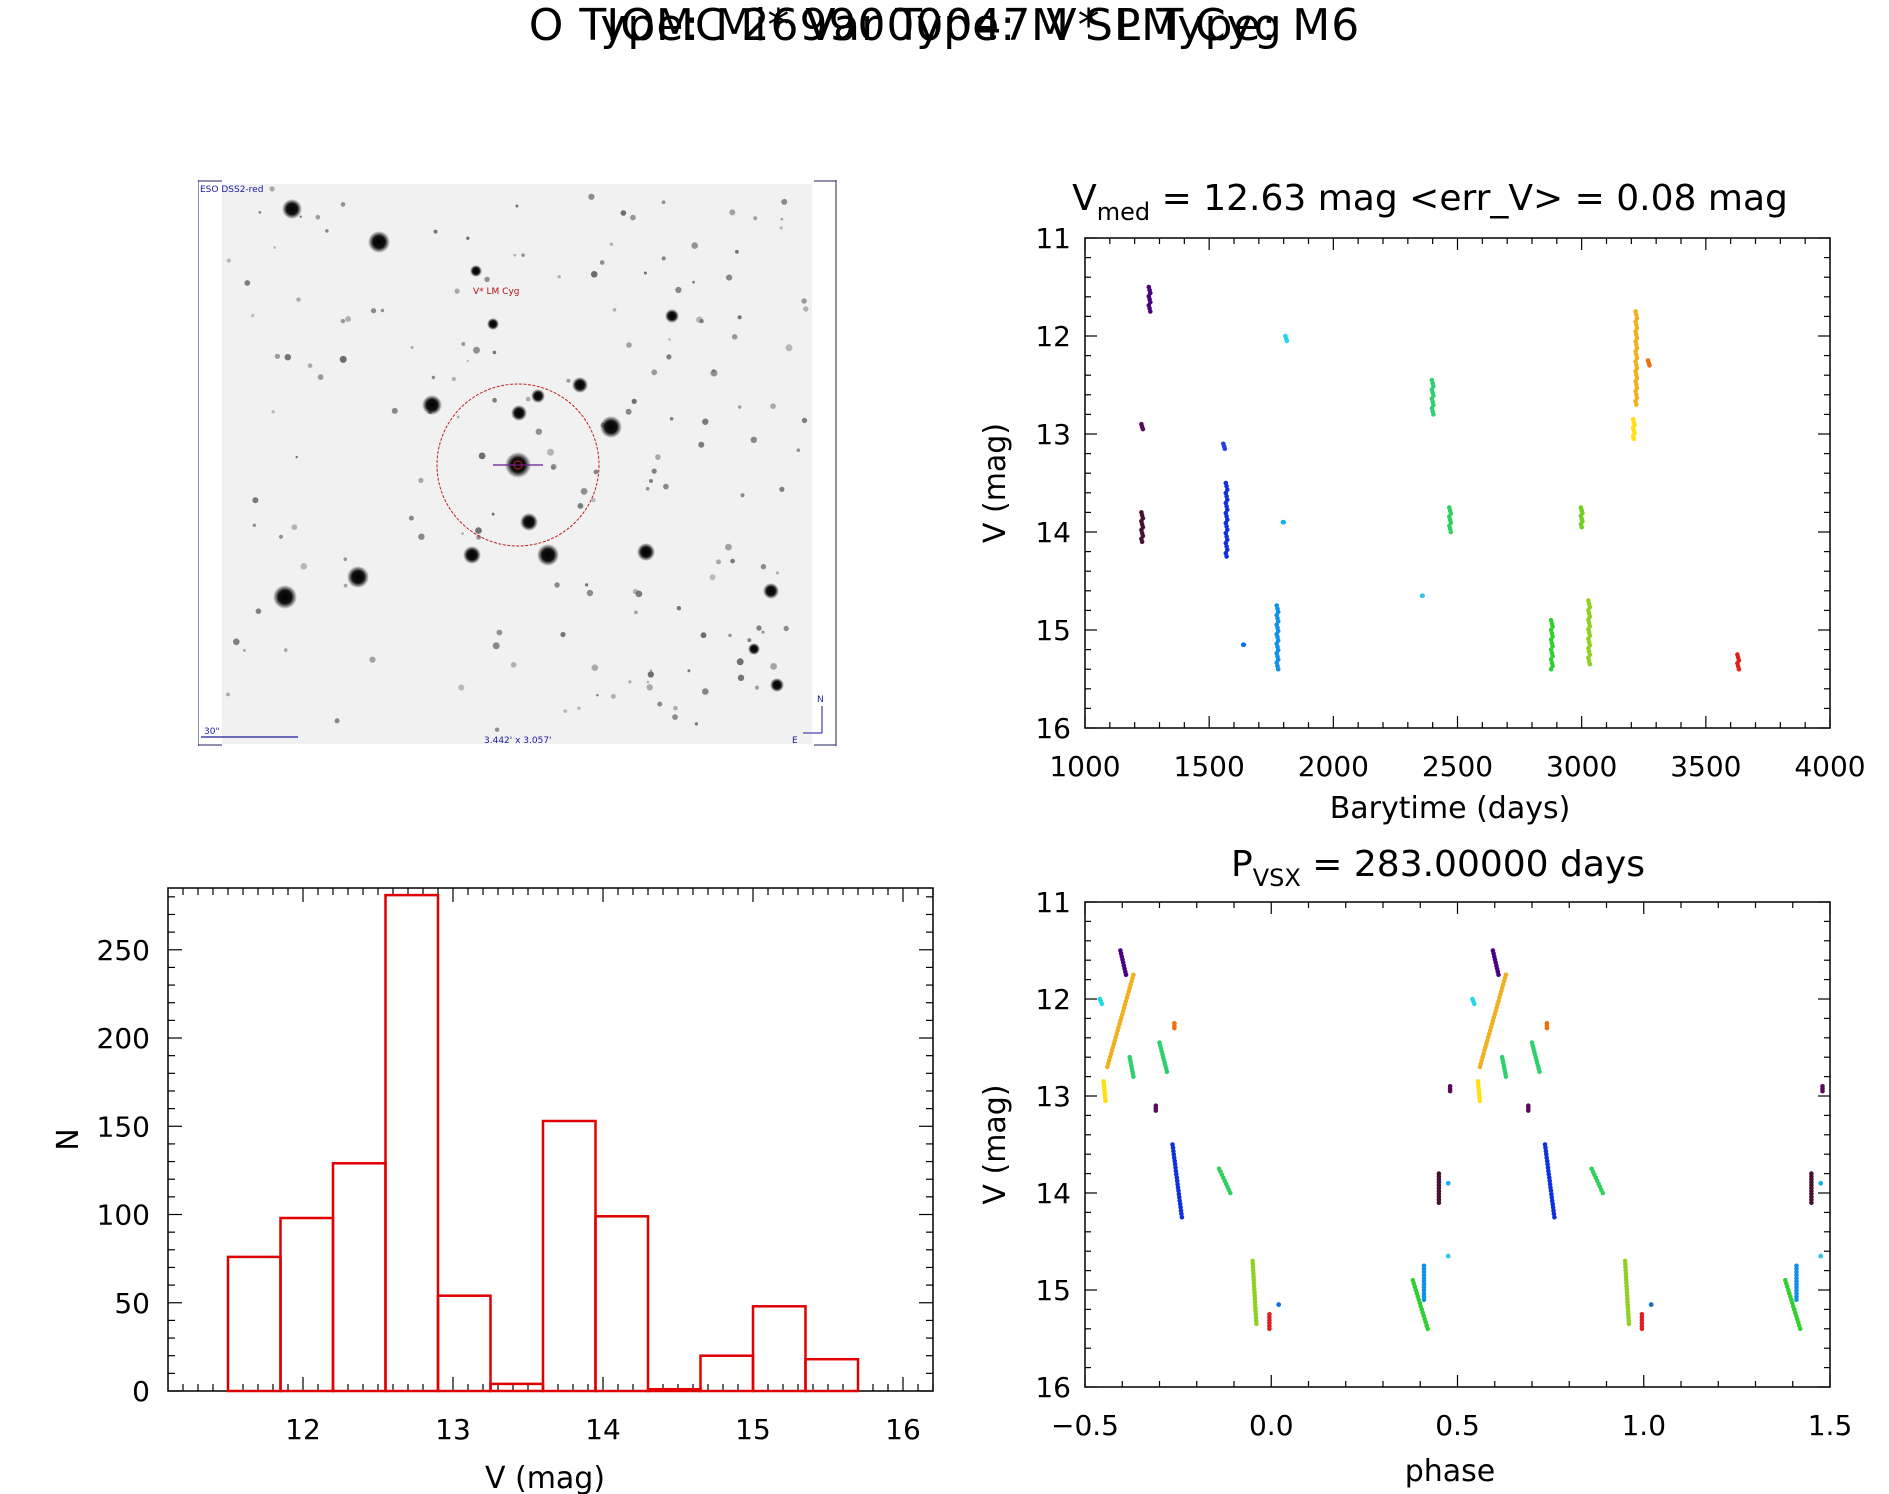  Describe the element at coordinates (1053, 728) in the screenshot. I see `y-tick-label: 16` at that location.